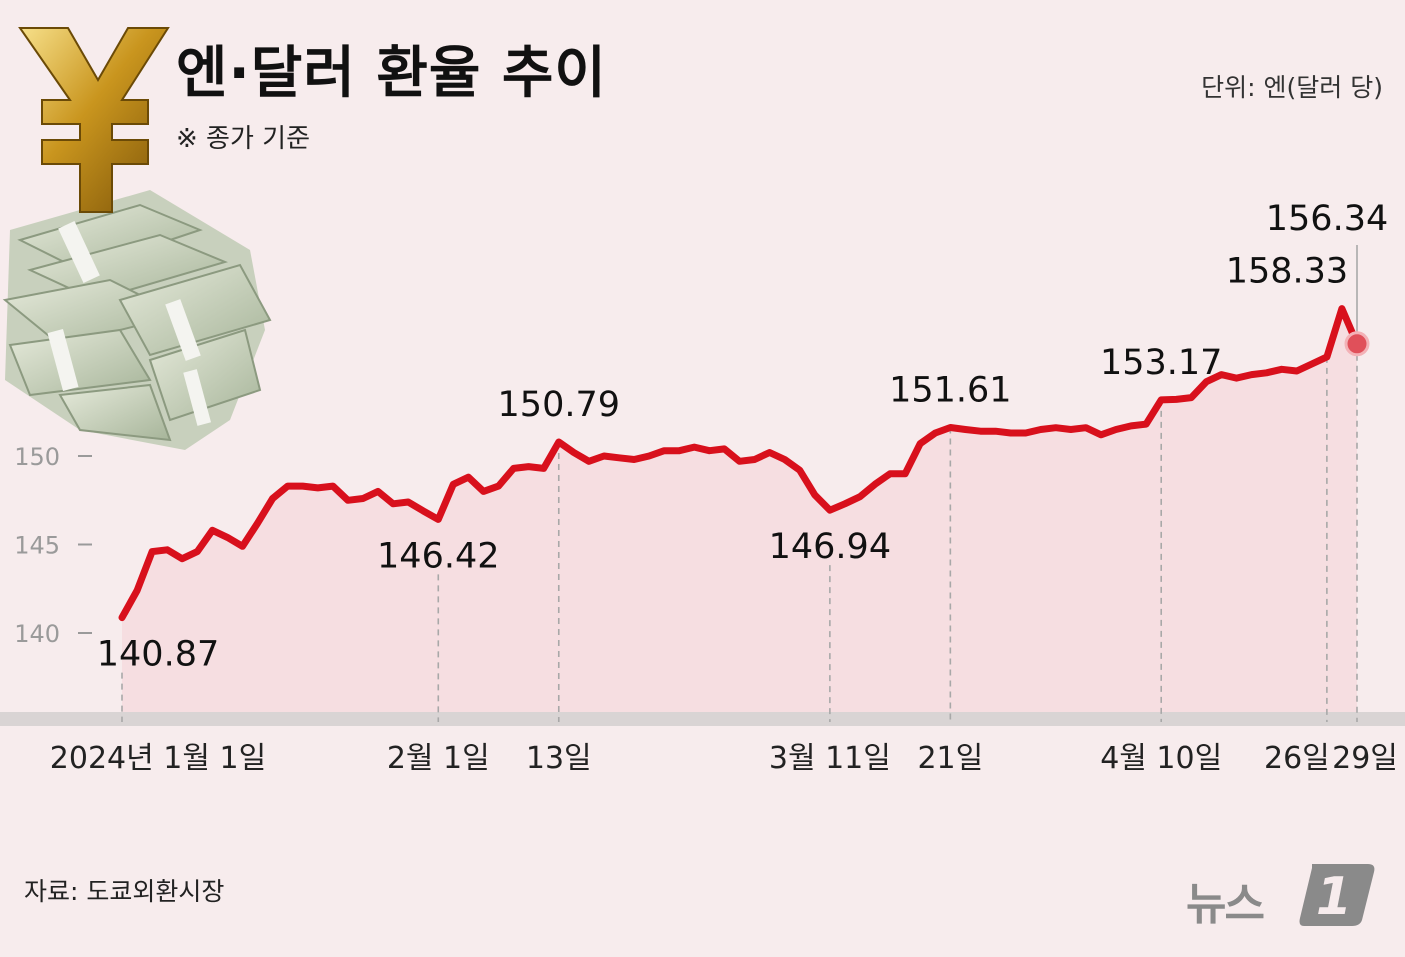  What do you see at coordinates (1225, 904) in the screenshot?
I see `logo-text: 뉴스` at bounding box center [1225, 904].